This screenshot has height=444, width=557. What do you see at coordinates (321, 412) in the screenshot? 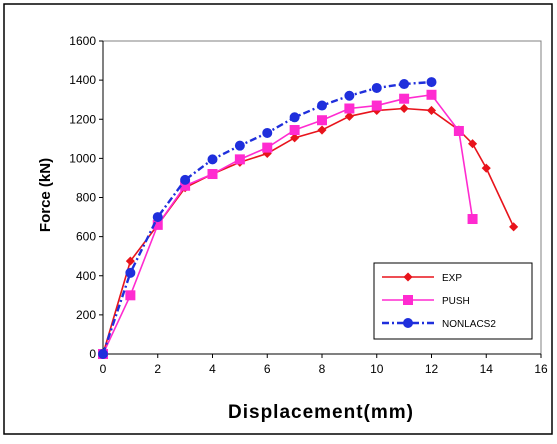
I see `x-axis-title: Displacement(mm)` at bounding box center [321, 412].